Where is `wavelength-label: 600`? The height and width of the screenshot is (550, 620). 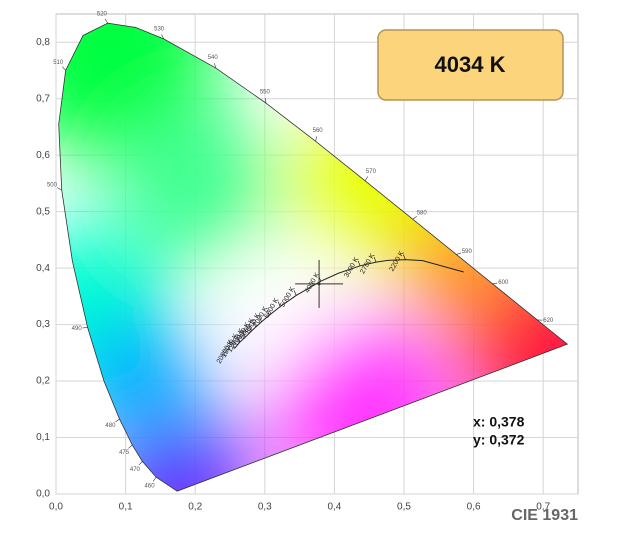 wavelength-label: 600 is located at coordinates (503, 283).